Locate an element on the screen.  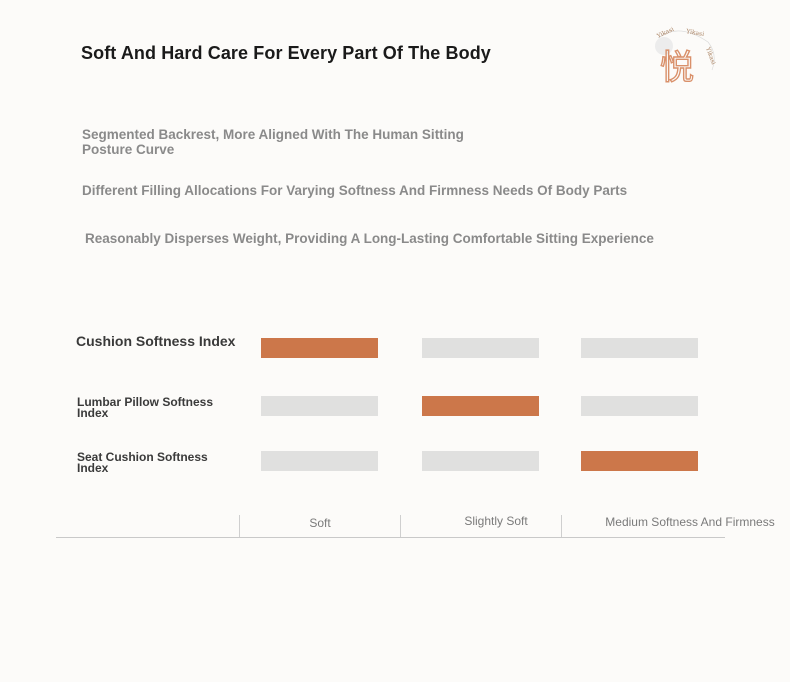
seat-soft-bar is located at coordinates (319, 461).